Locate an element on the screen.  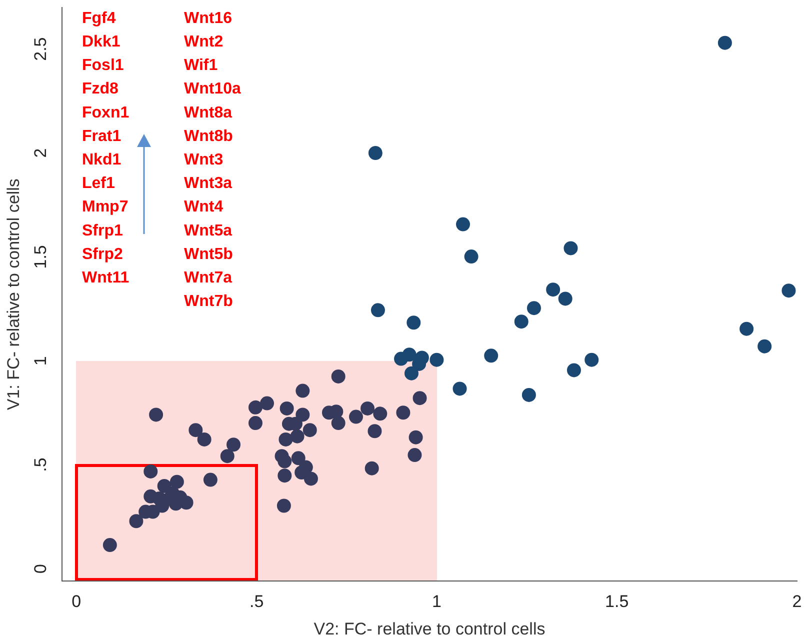
x-tick-label: .5 is located at coordinates (256, 602).